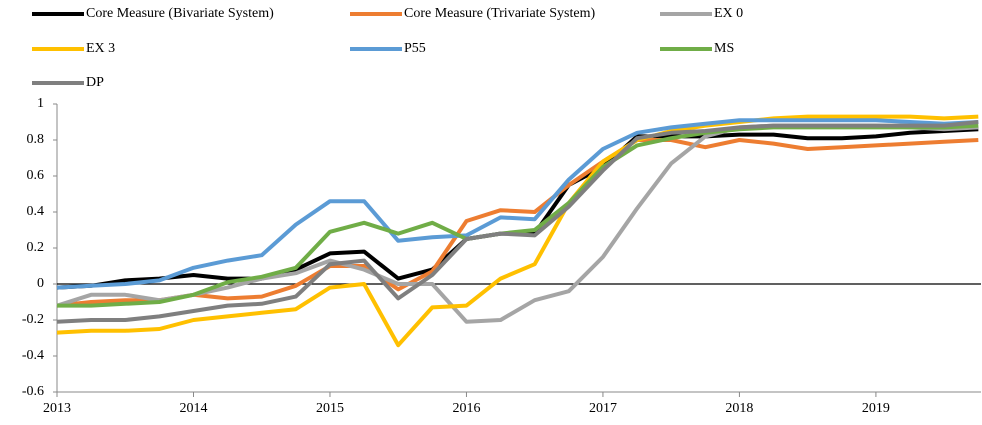 The height and width of the screenshot is (425, 982). Describe the element at coordinates (36, 139) in the screenshot. I see `y-tick-label: 0.8` at that location.